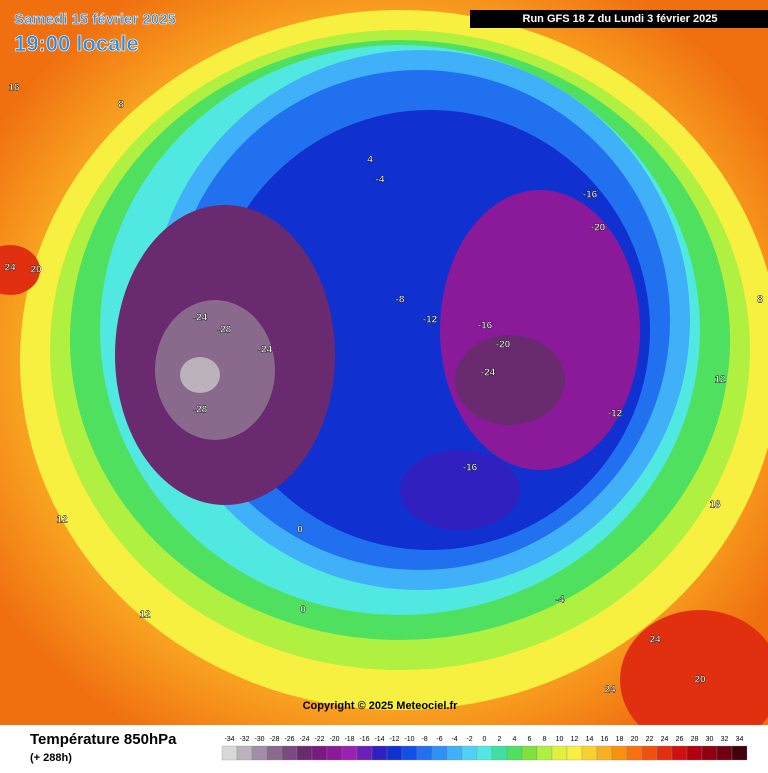  I want to click on scale-label: 10, so click(560, 739).